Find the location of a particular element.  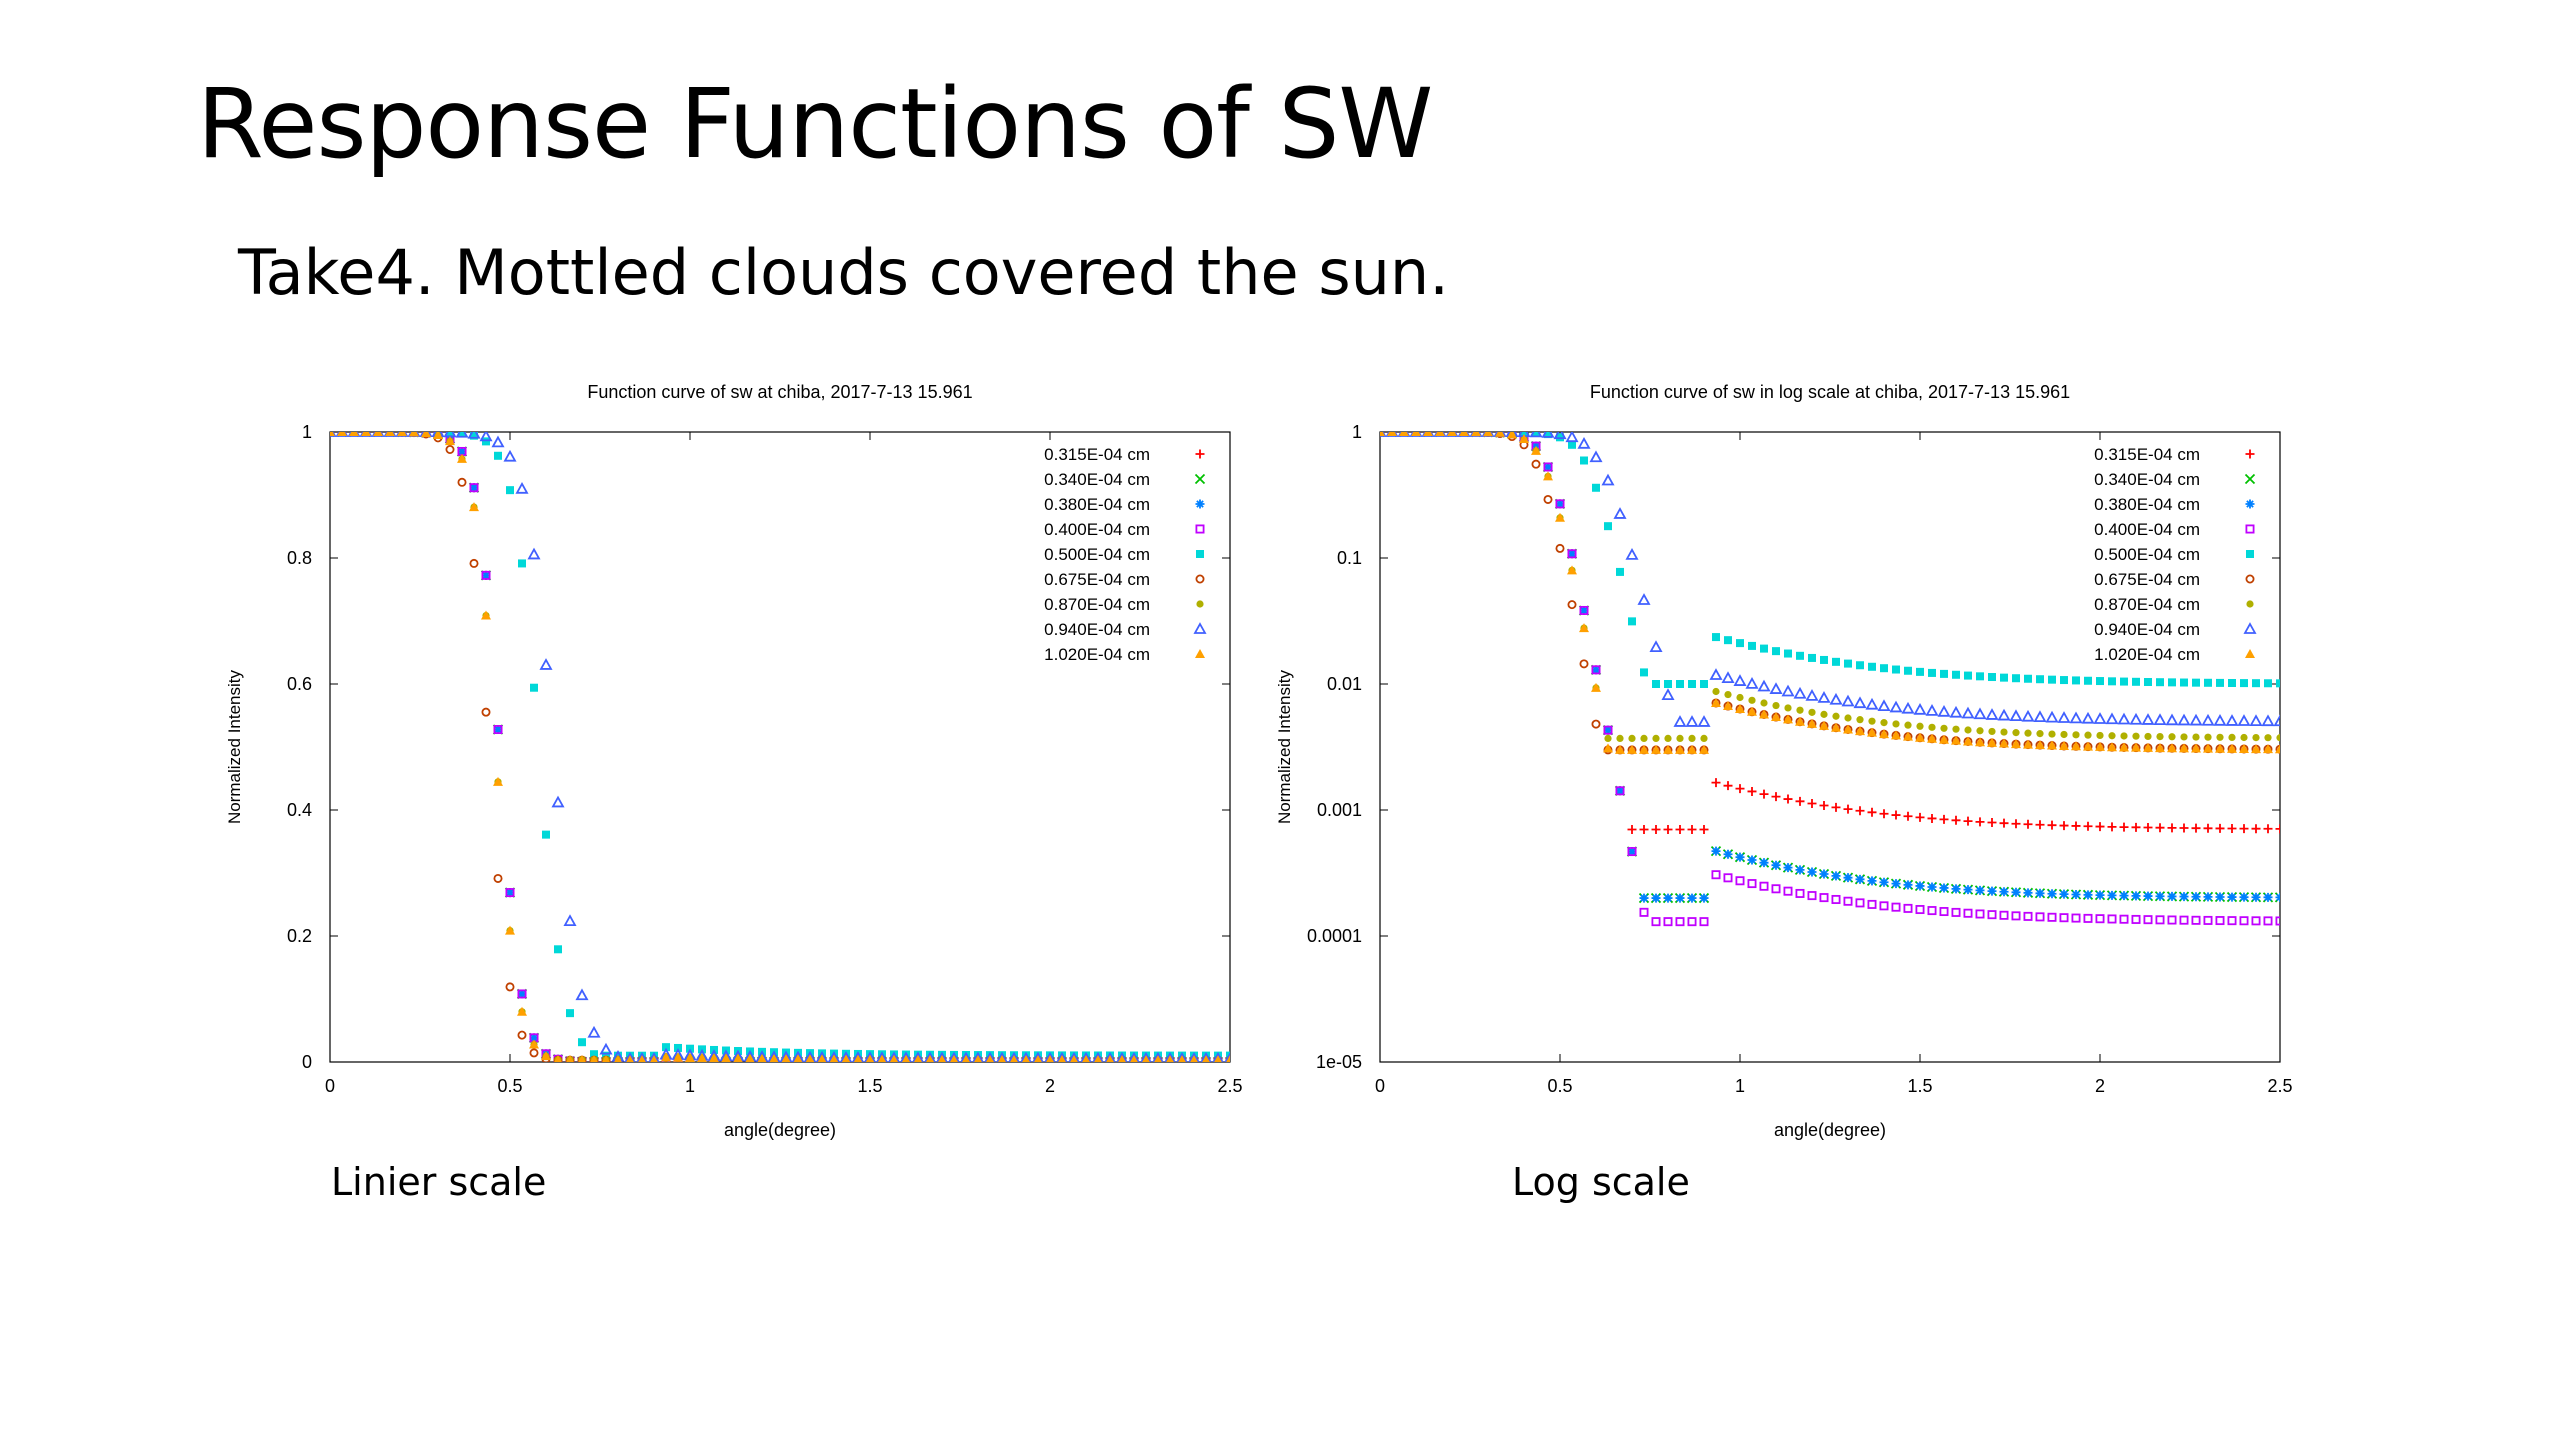

y-tick-label: 0.01 is located at coordinates (1344, 684).